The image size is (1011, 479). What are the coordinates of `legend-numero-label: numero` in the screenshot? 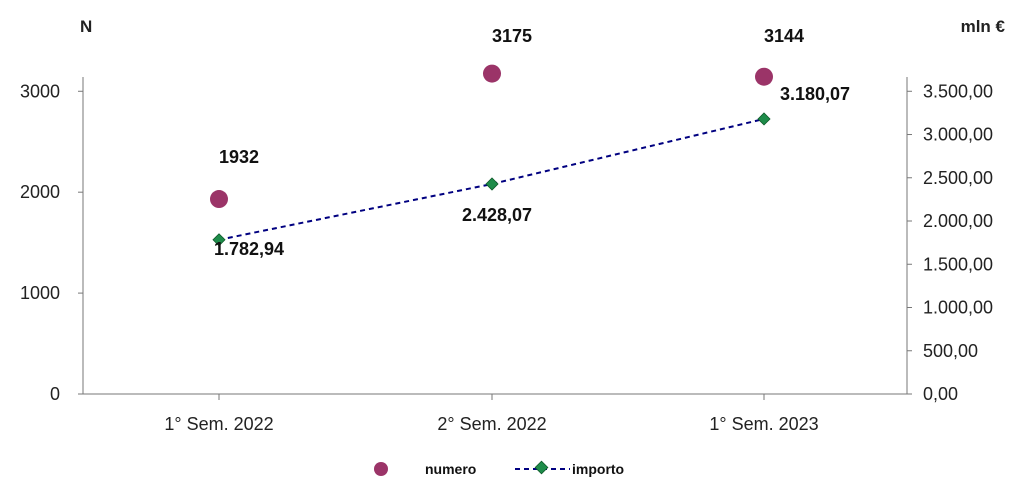 It's located at (450, 469).